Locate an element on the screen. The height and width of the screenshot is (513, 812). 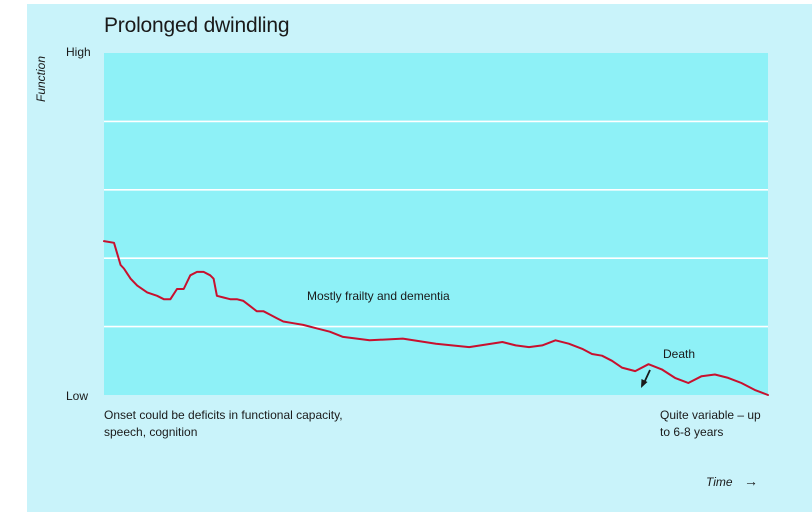
y-tick-label-high: High is located at coordinates (78, 52).